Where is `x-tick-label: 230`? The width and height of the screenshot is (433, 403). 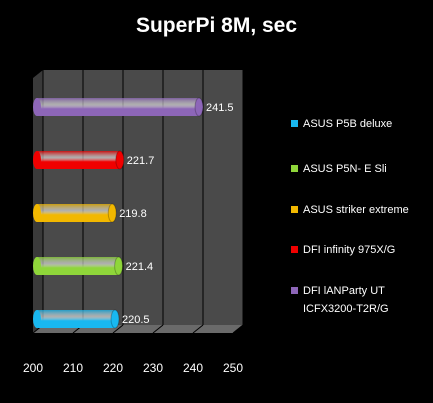 x-tick-label: 230 is located at coordinates (153, 368).